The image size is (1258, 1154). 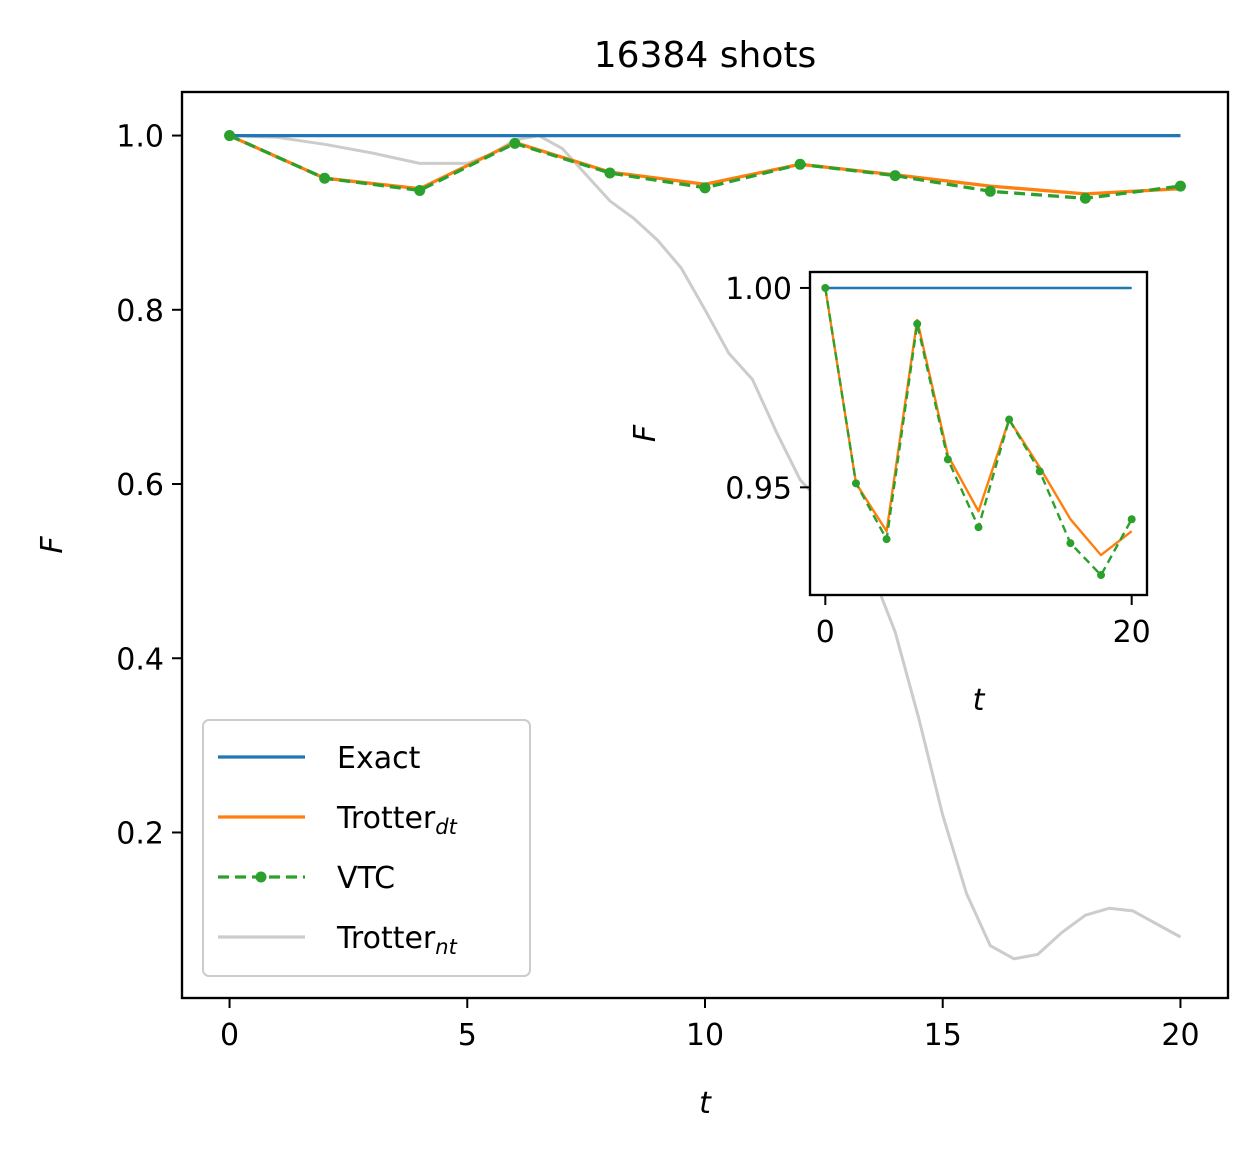 What do you see at coordinates (140, 311) in the screenshot?
I see `main-ytick-label: 0.8` at bounding box center [140, 311].